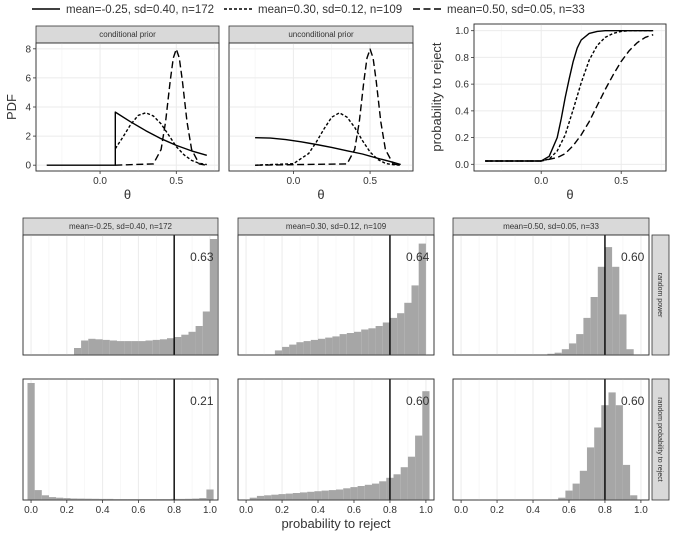  What do you see at coordinates (28, 137) in the screenshot?
I see `y-tick-label: 2` at bounding box center [28, 137].